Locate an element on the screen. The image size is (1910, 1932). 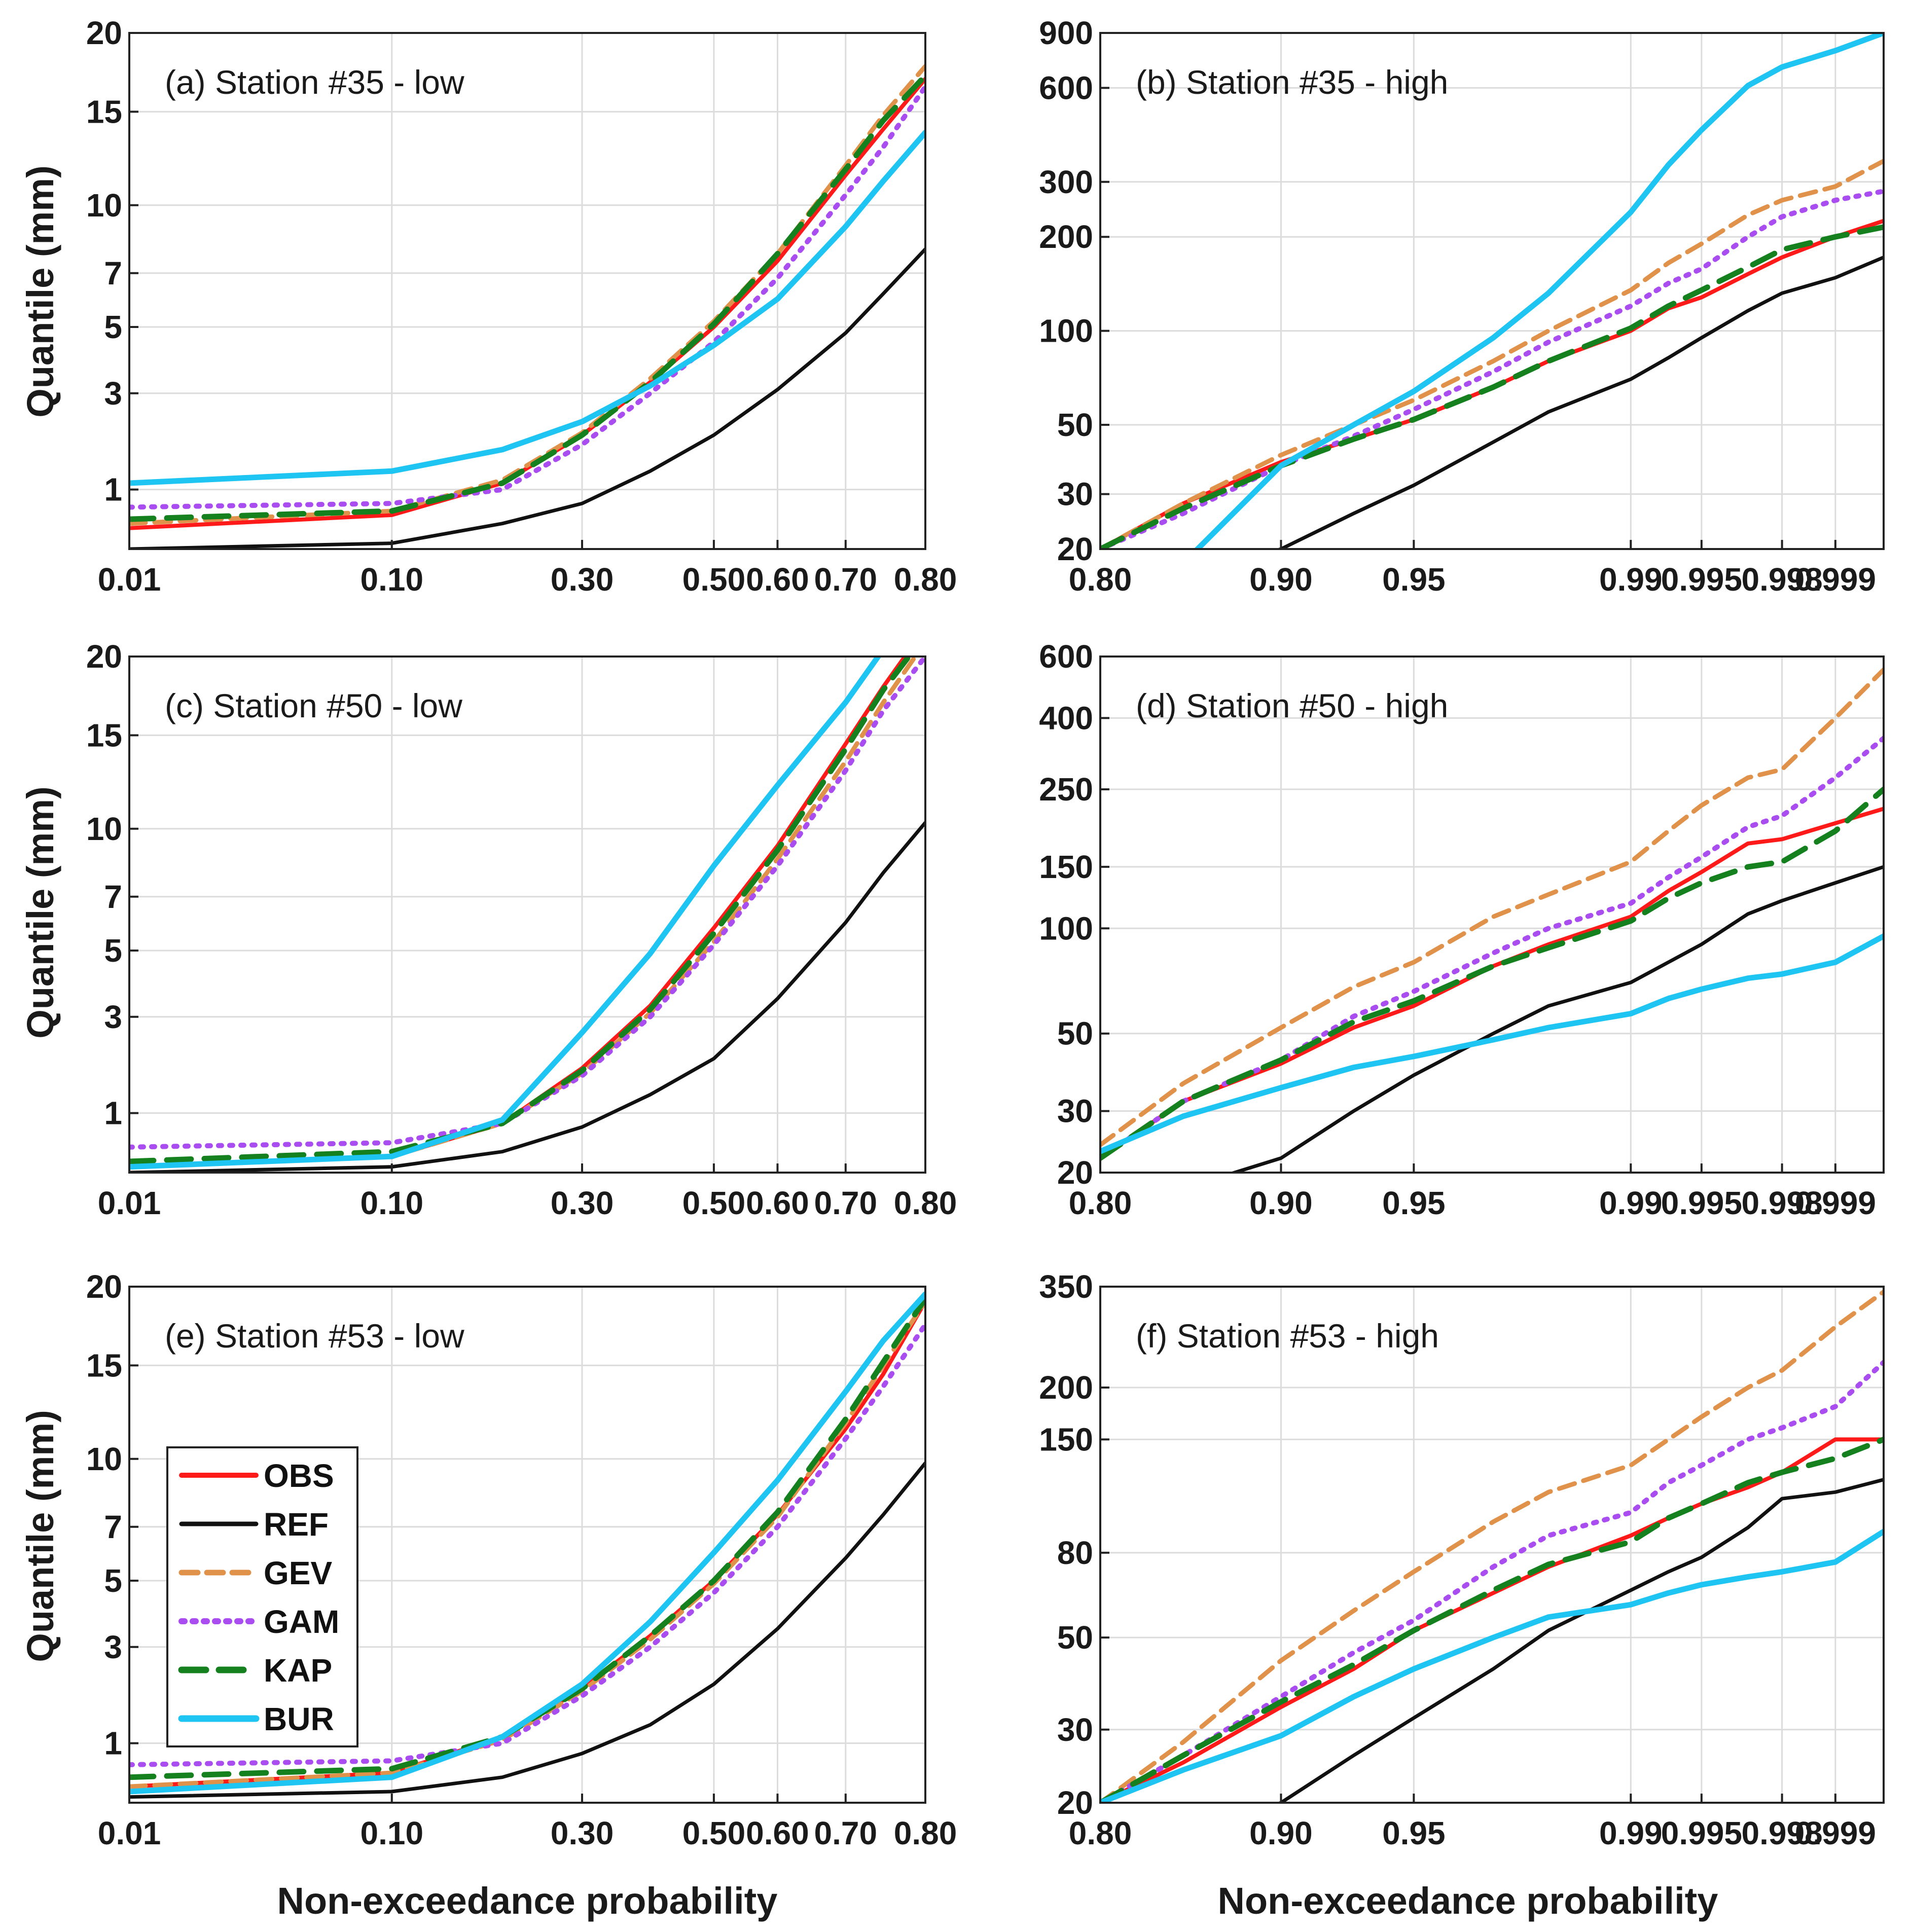
x-tick-label-f-1: 0.90 is located at coordinates (1281, 1833).